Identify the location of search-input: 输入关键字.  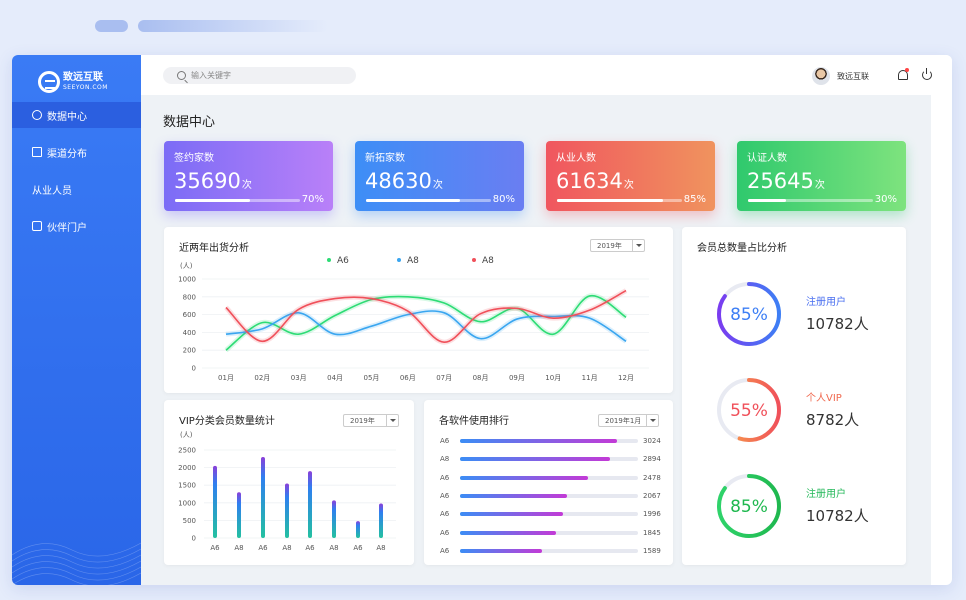
(259, 75).